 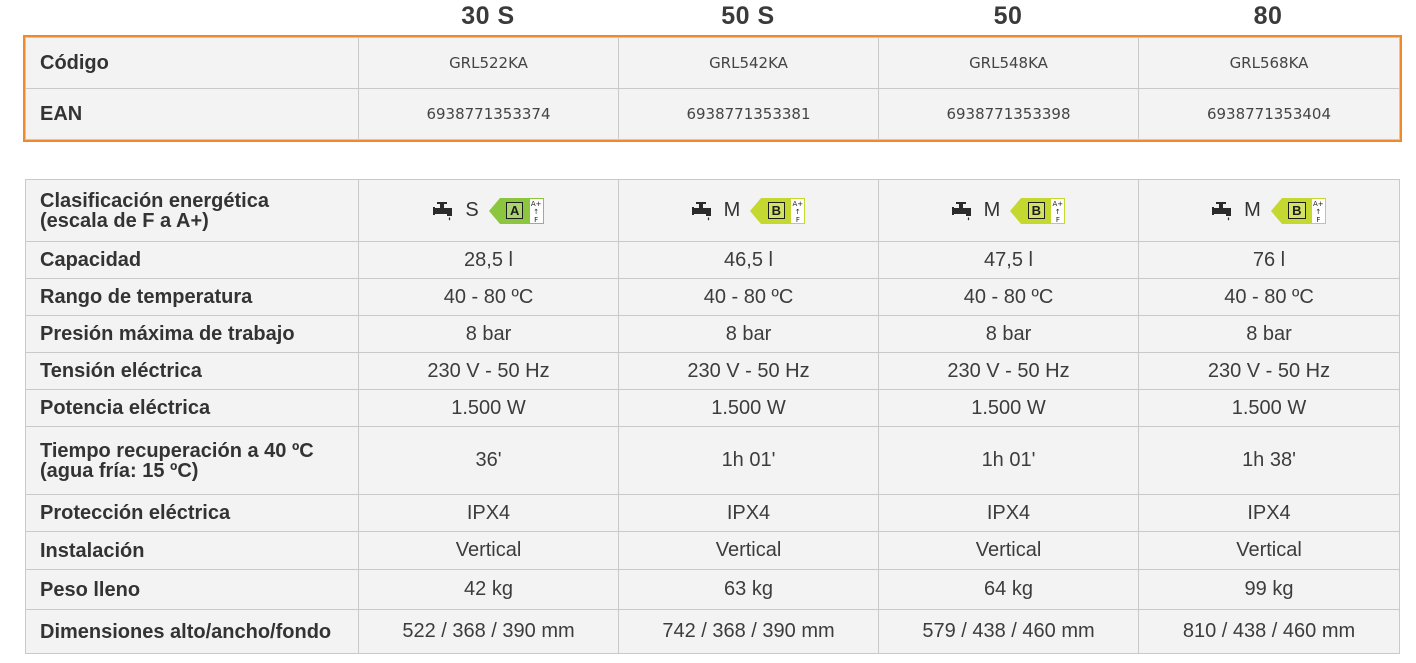 I want to click on row-label: Rango de temperatura, so click(x=192, y=297).